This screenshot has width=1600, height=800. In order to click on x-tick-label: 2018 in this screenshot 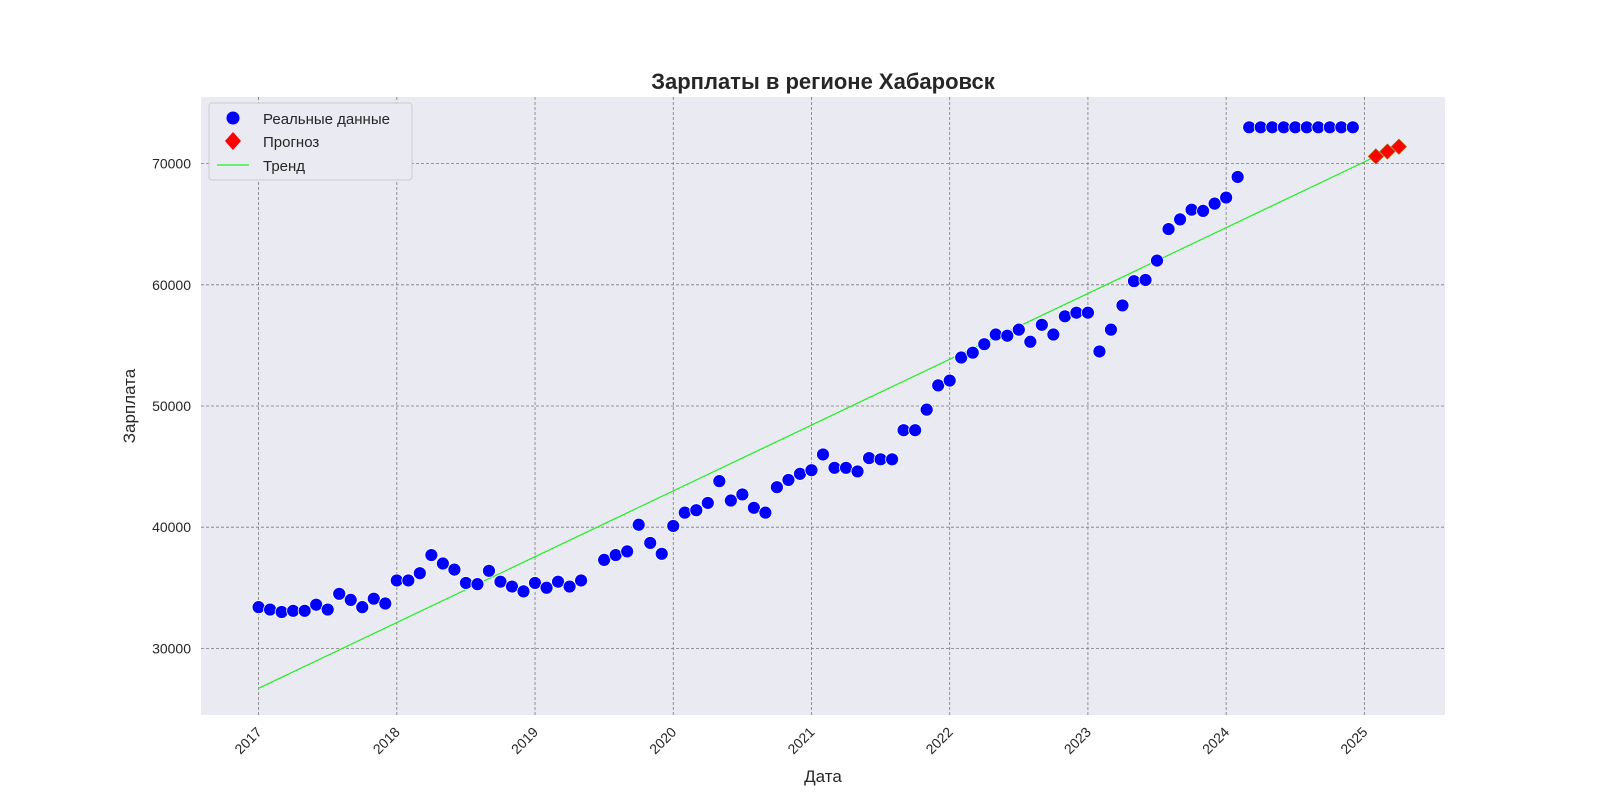, I will do `click(386, 740)`.